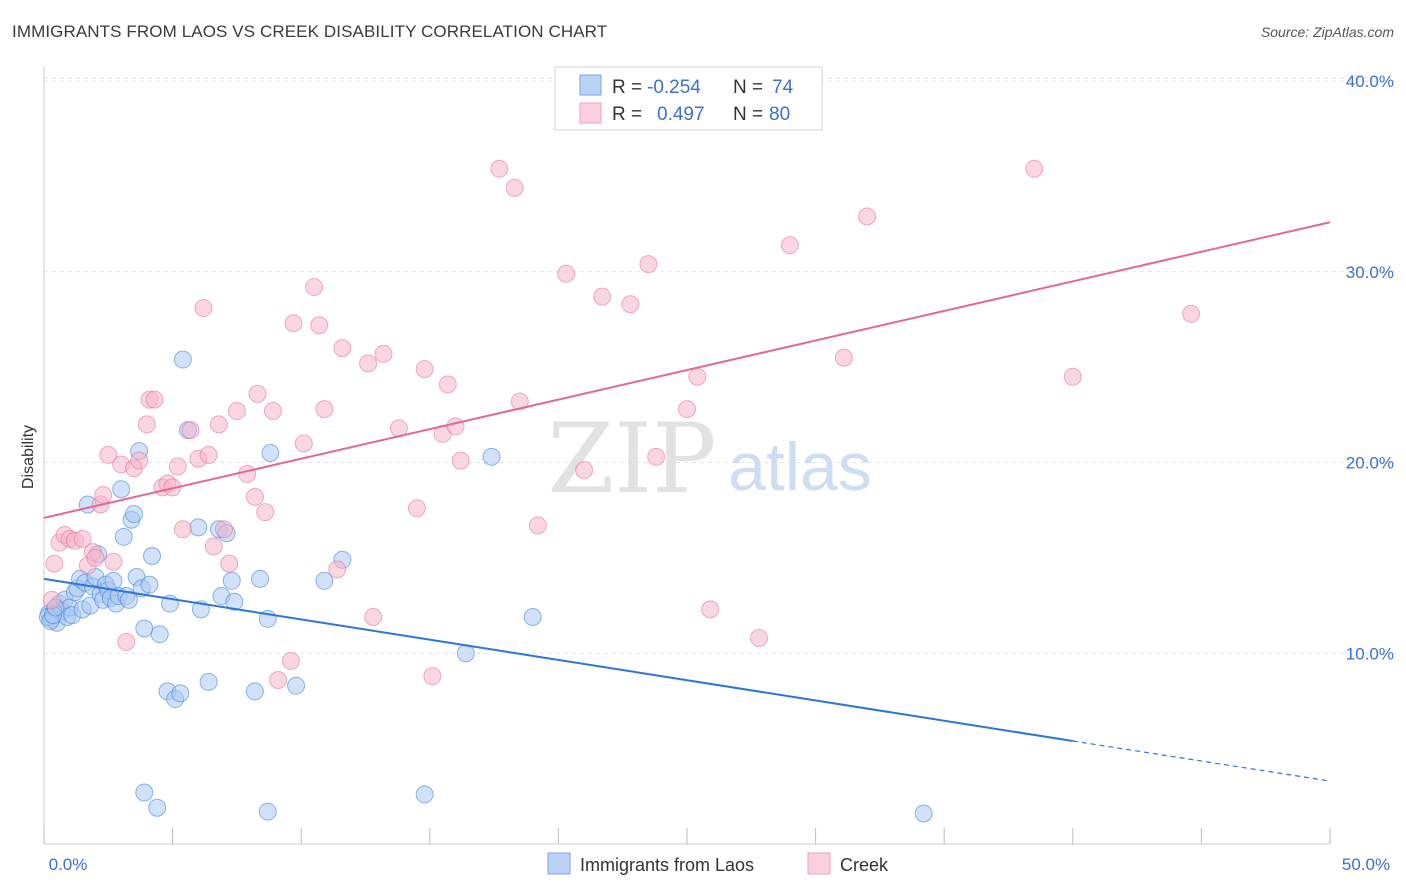 This screenshot has height=892, width=1406. What do you see at coordinates (559, 863) in the screenshot?
I see `legend-swatch-laos` at bounding box center [559, 863].